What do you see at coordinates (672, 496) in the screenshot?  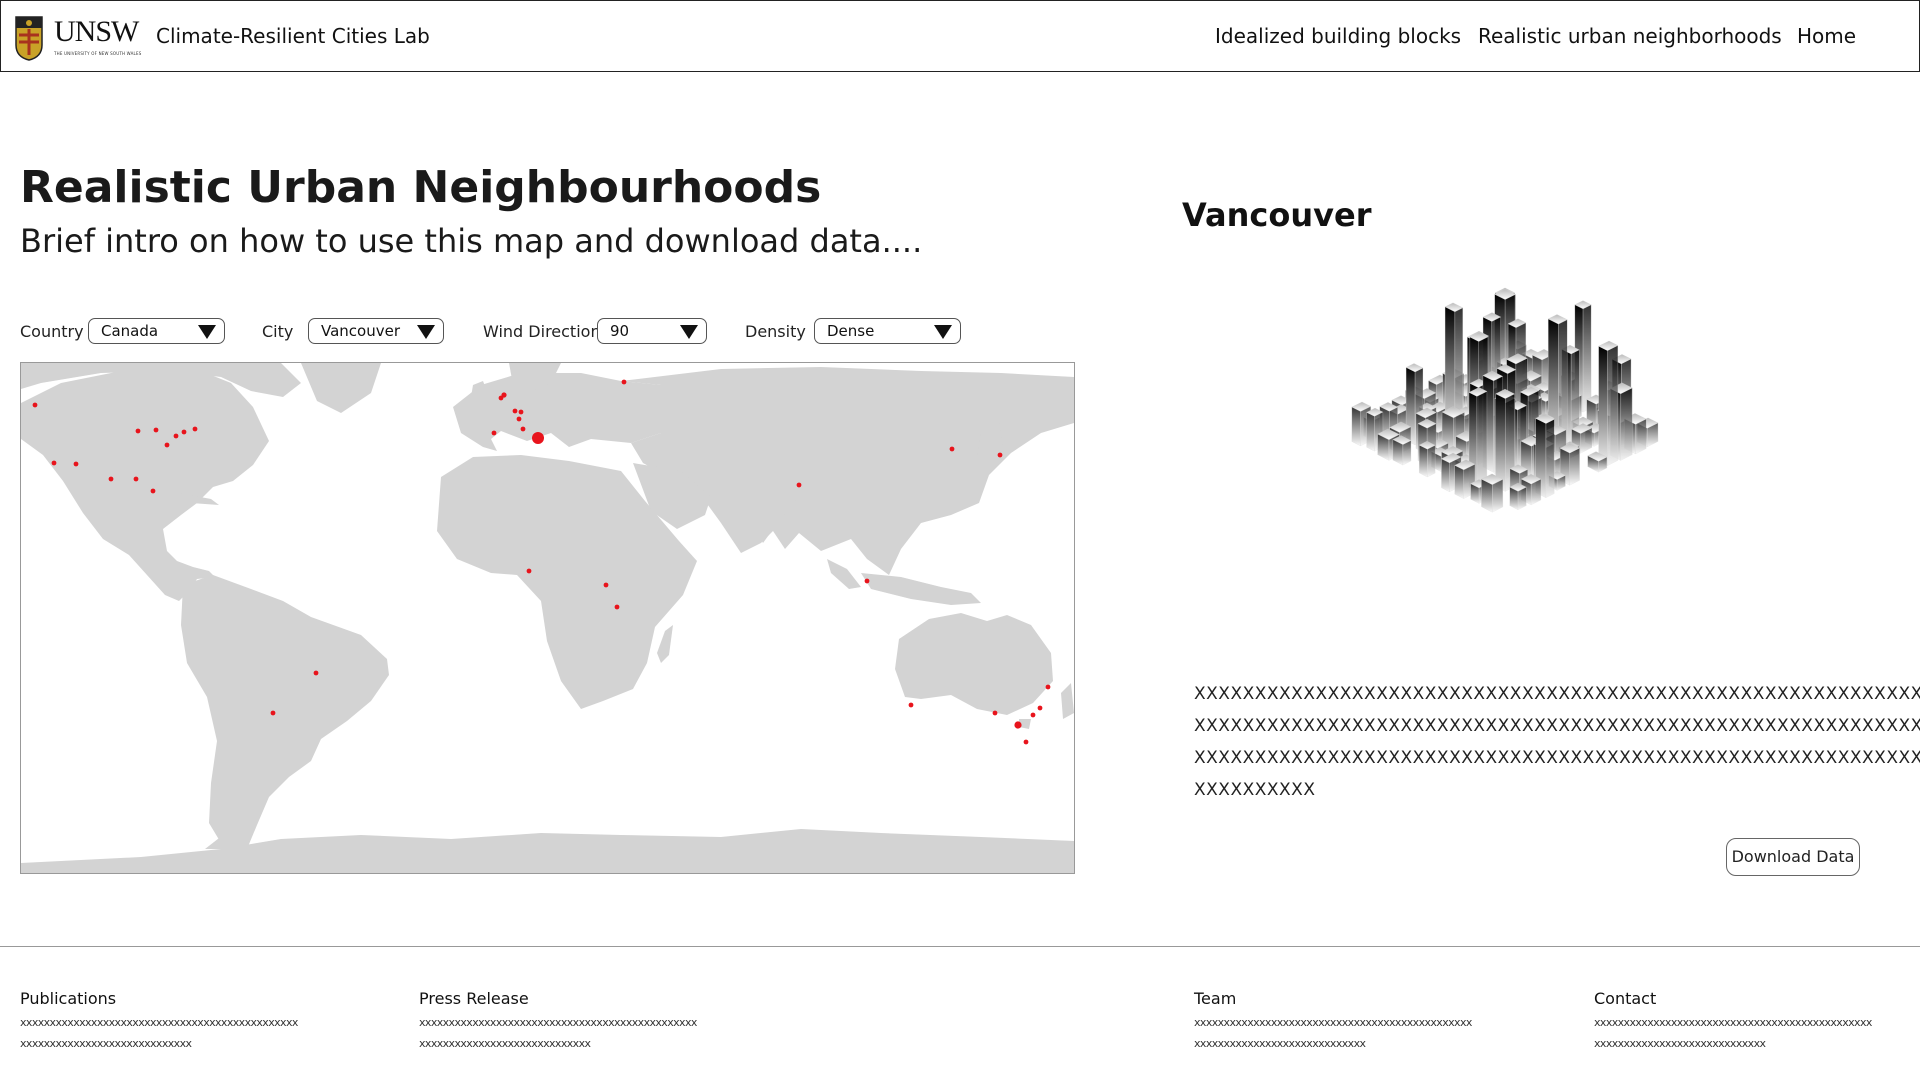 I see `land-arabia` at bounding box center [672, 496].